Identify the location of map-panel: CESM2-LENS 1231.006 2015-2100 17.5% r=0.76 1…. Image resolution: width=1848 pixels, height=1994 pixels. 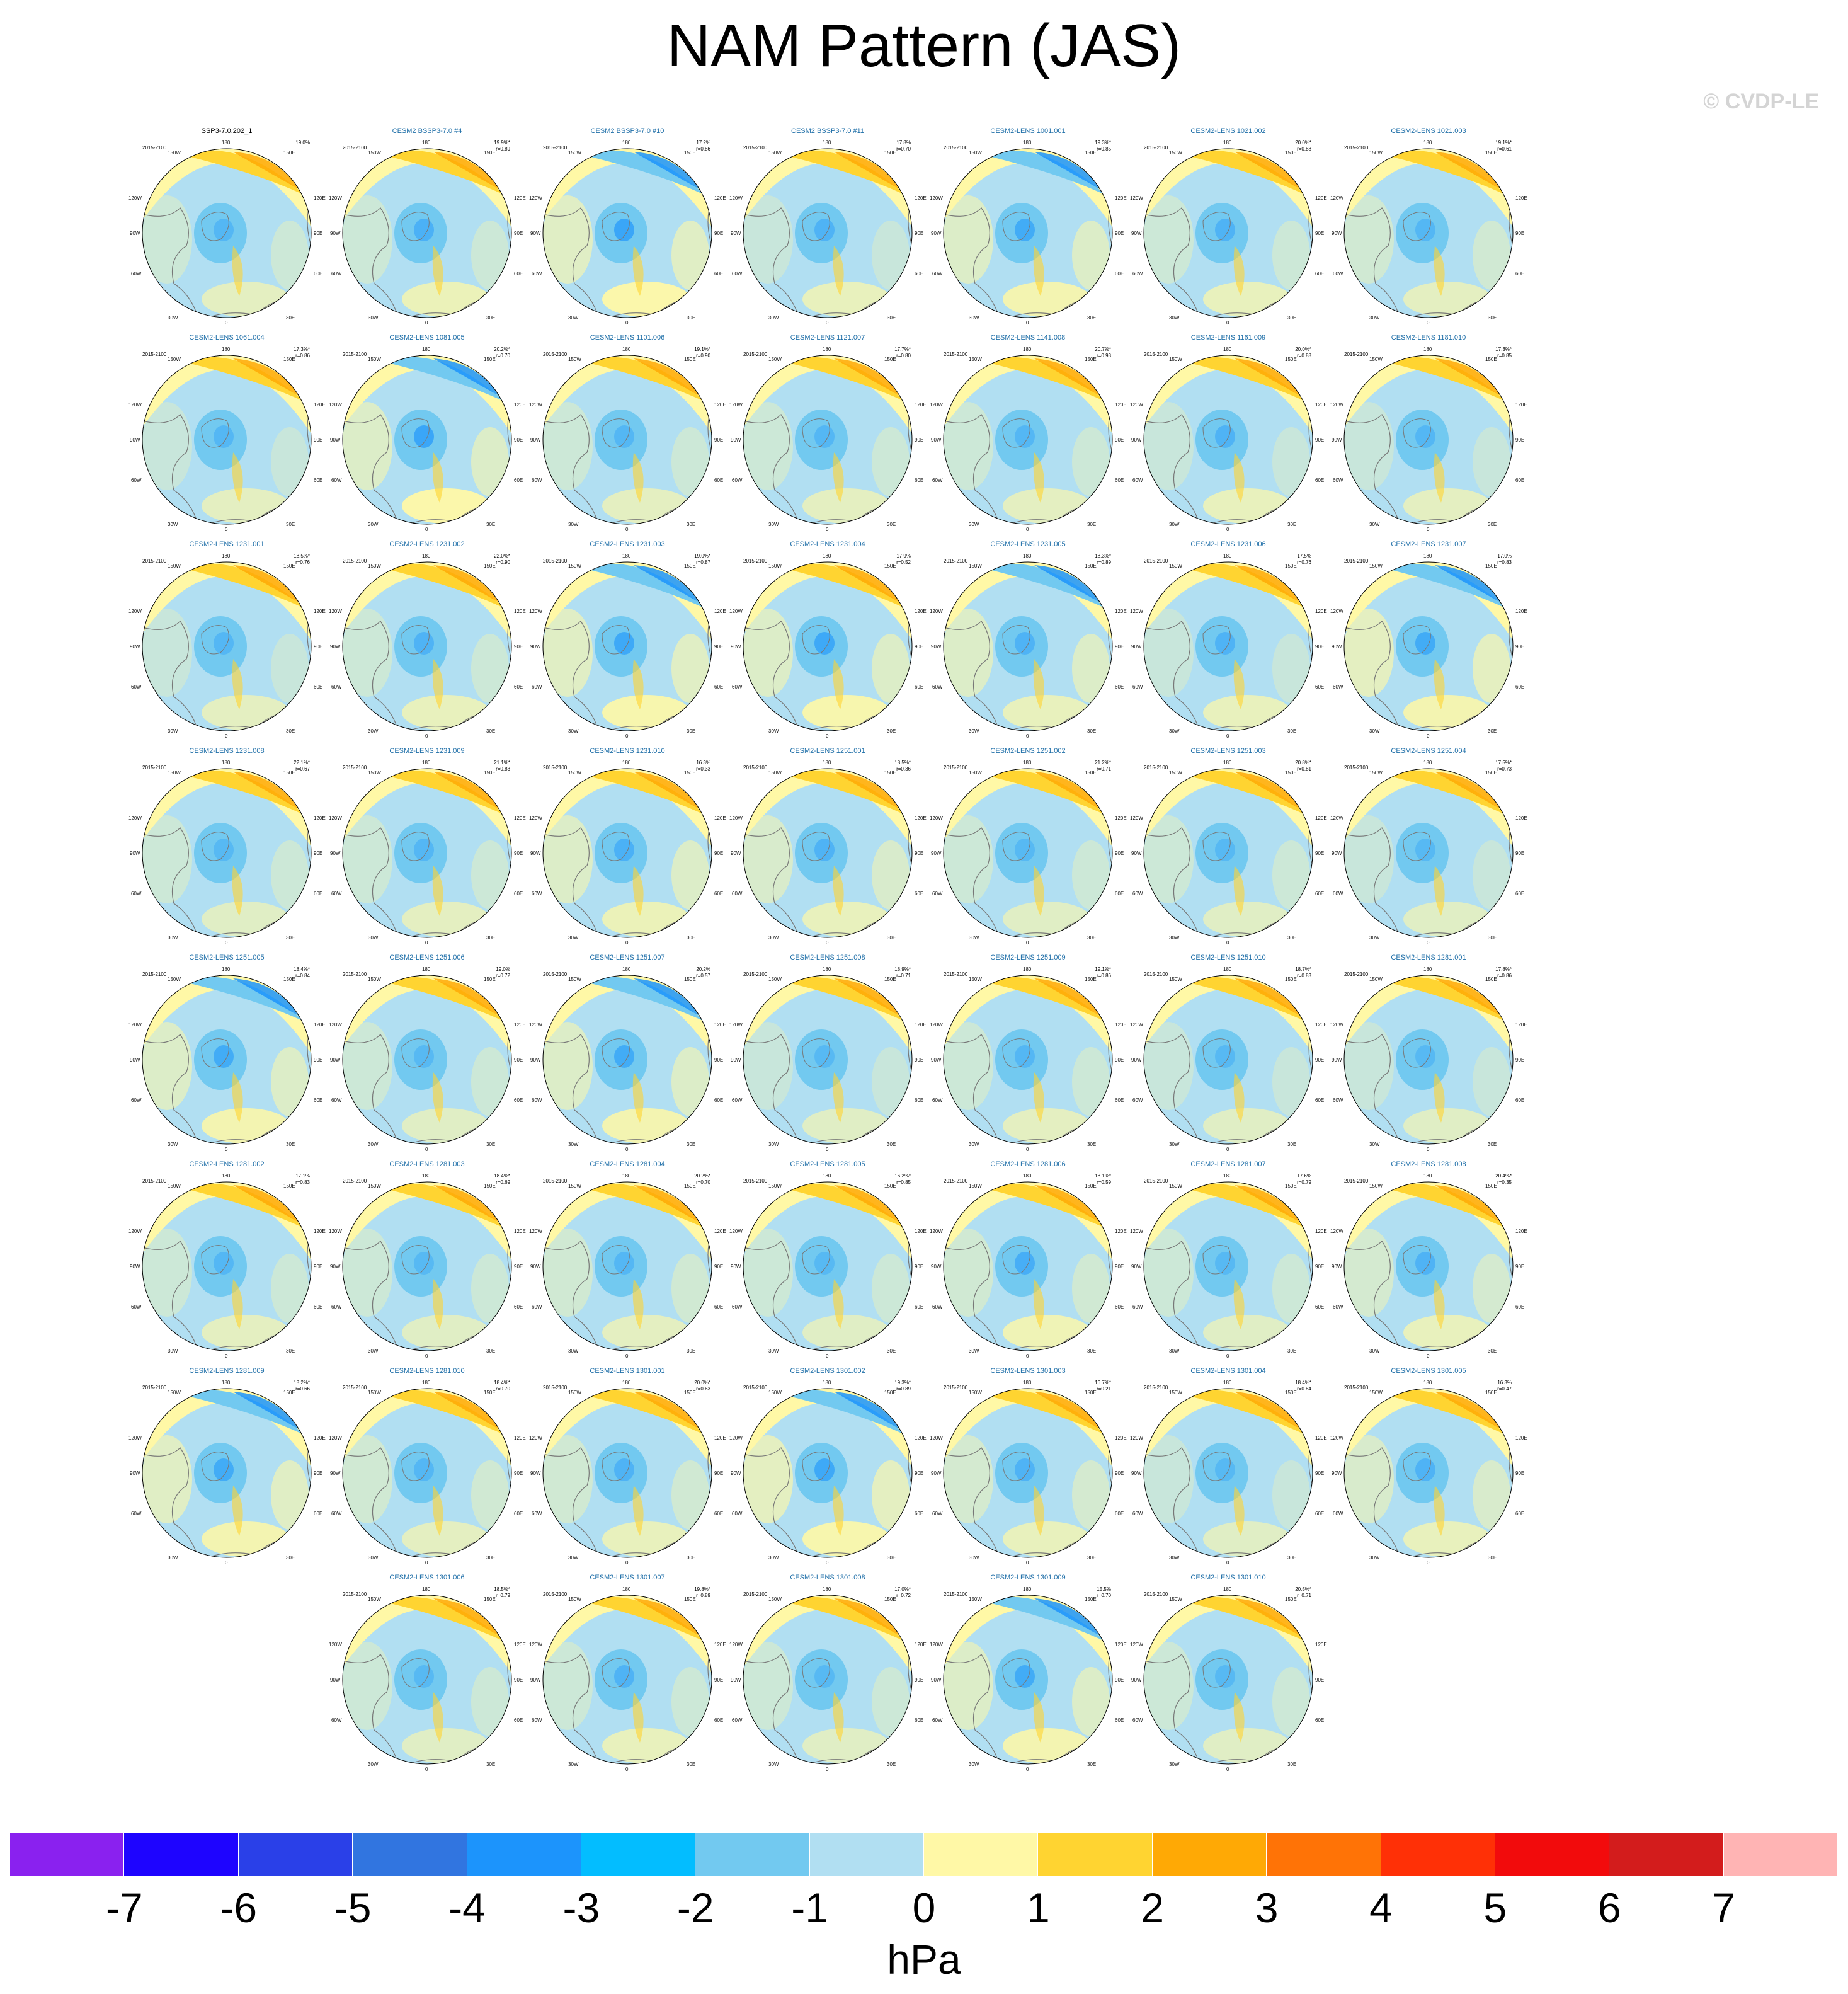
(1228, 640).